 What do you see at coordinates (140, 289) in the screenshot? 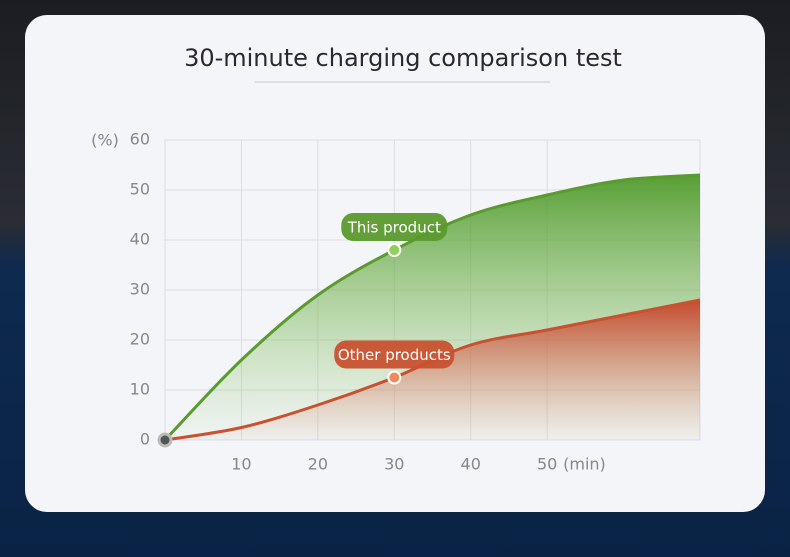
I see `y-tick-label: 30` at bounding box center [140, 289].